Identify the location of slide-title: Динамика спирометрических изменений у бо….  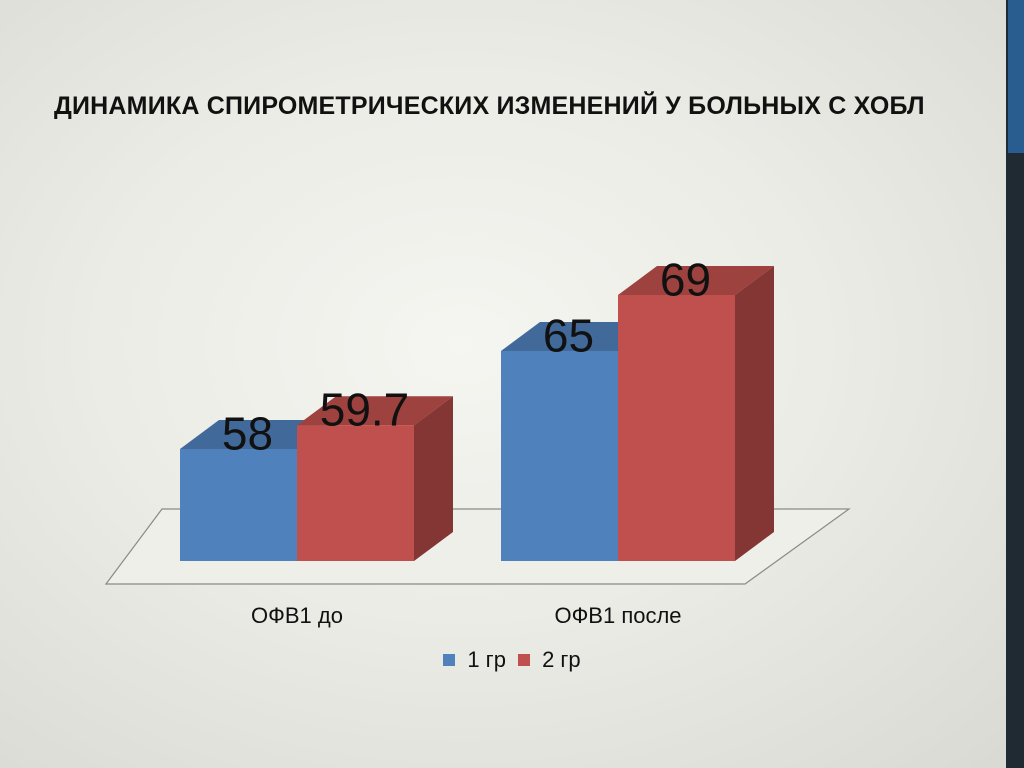
(489, 106).